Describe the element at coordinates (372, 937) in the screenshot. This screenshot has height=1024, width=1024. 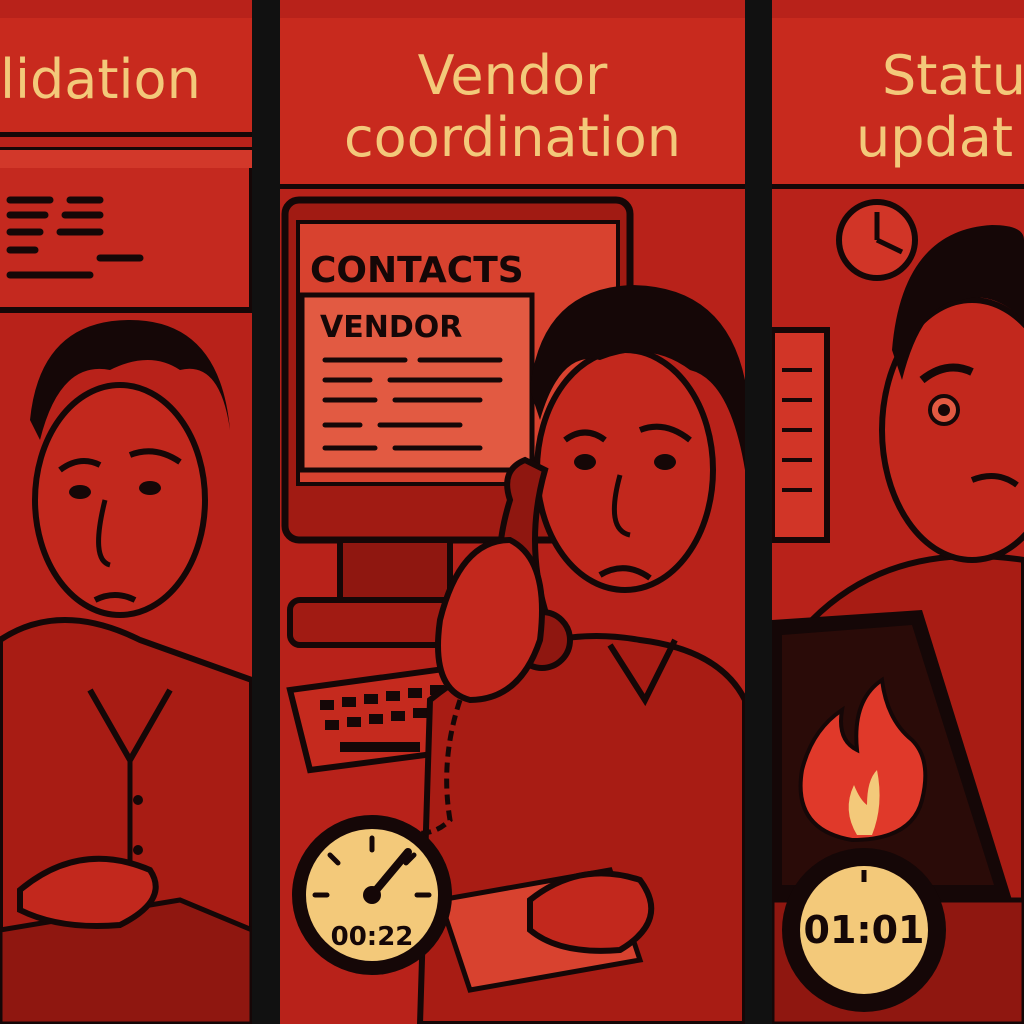
I see `timer-readout: 00:22` at that location.